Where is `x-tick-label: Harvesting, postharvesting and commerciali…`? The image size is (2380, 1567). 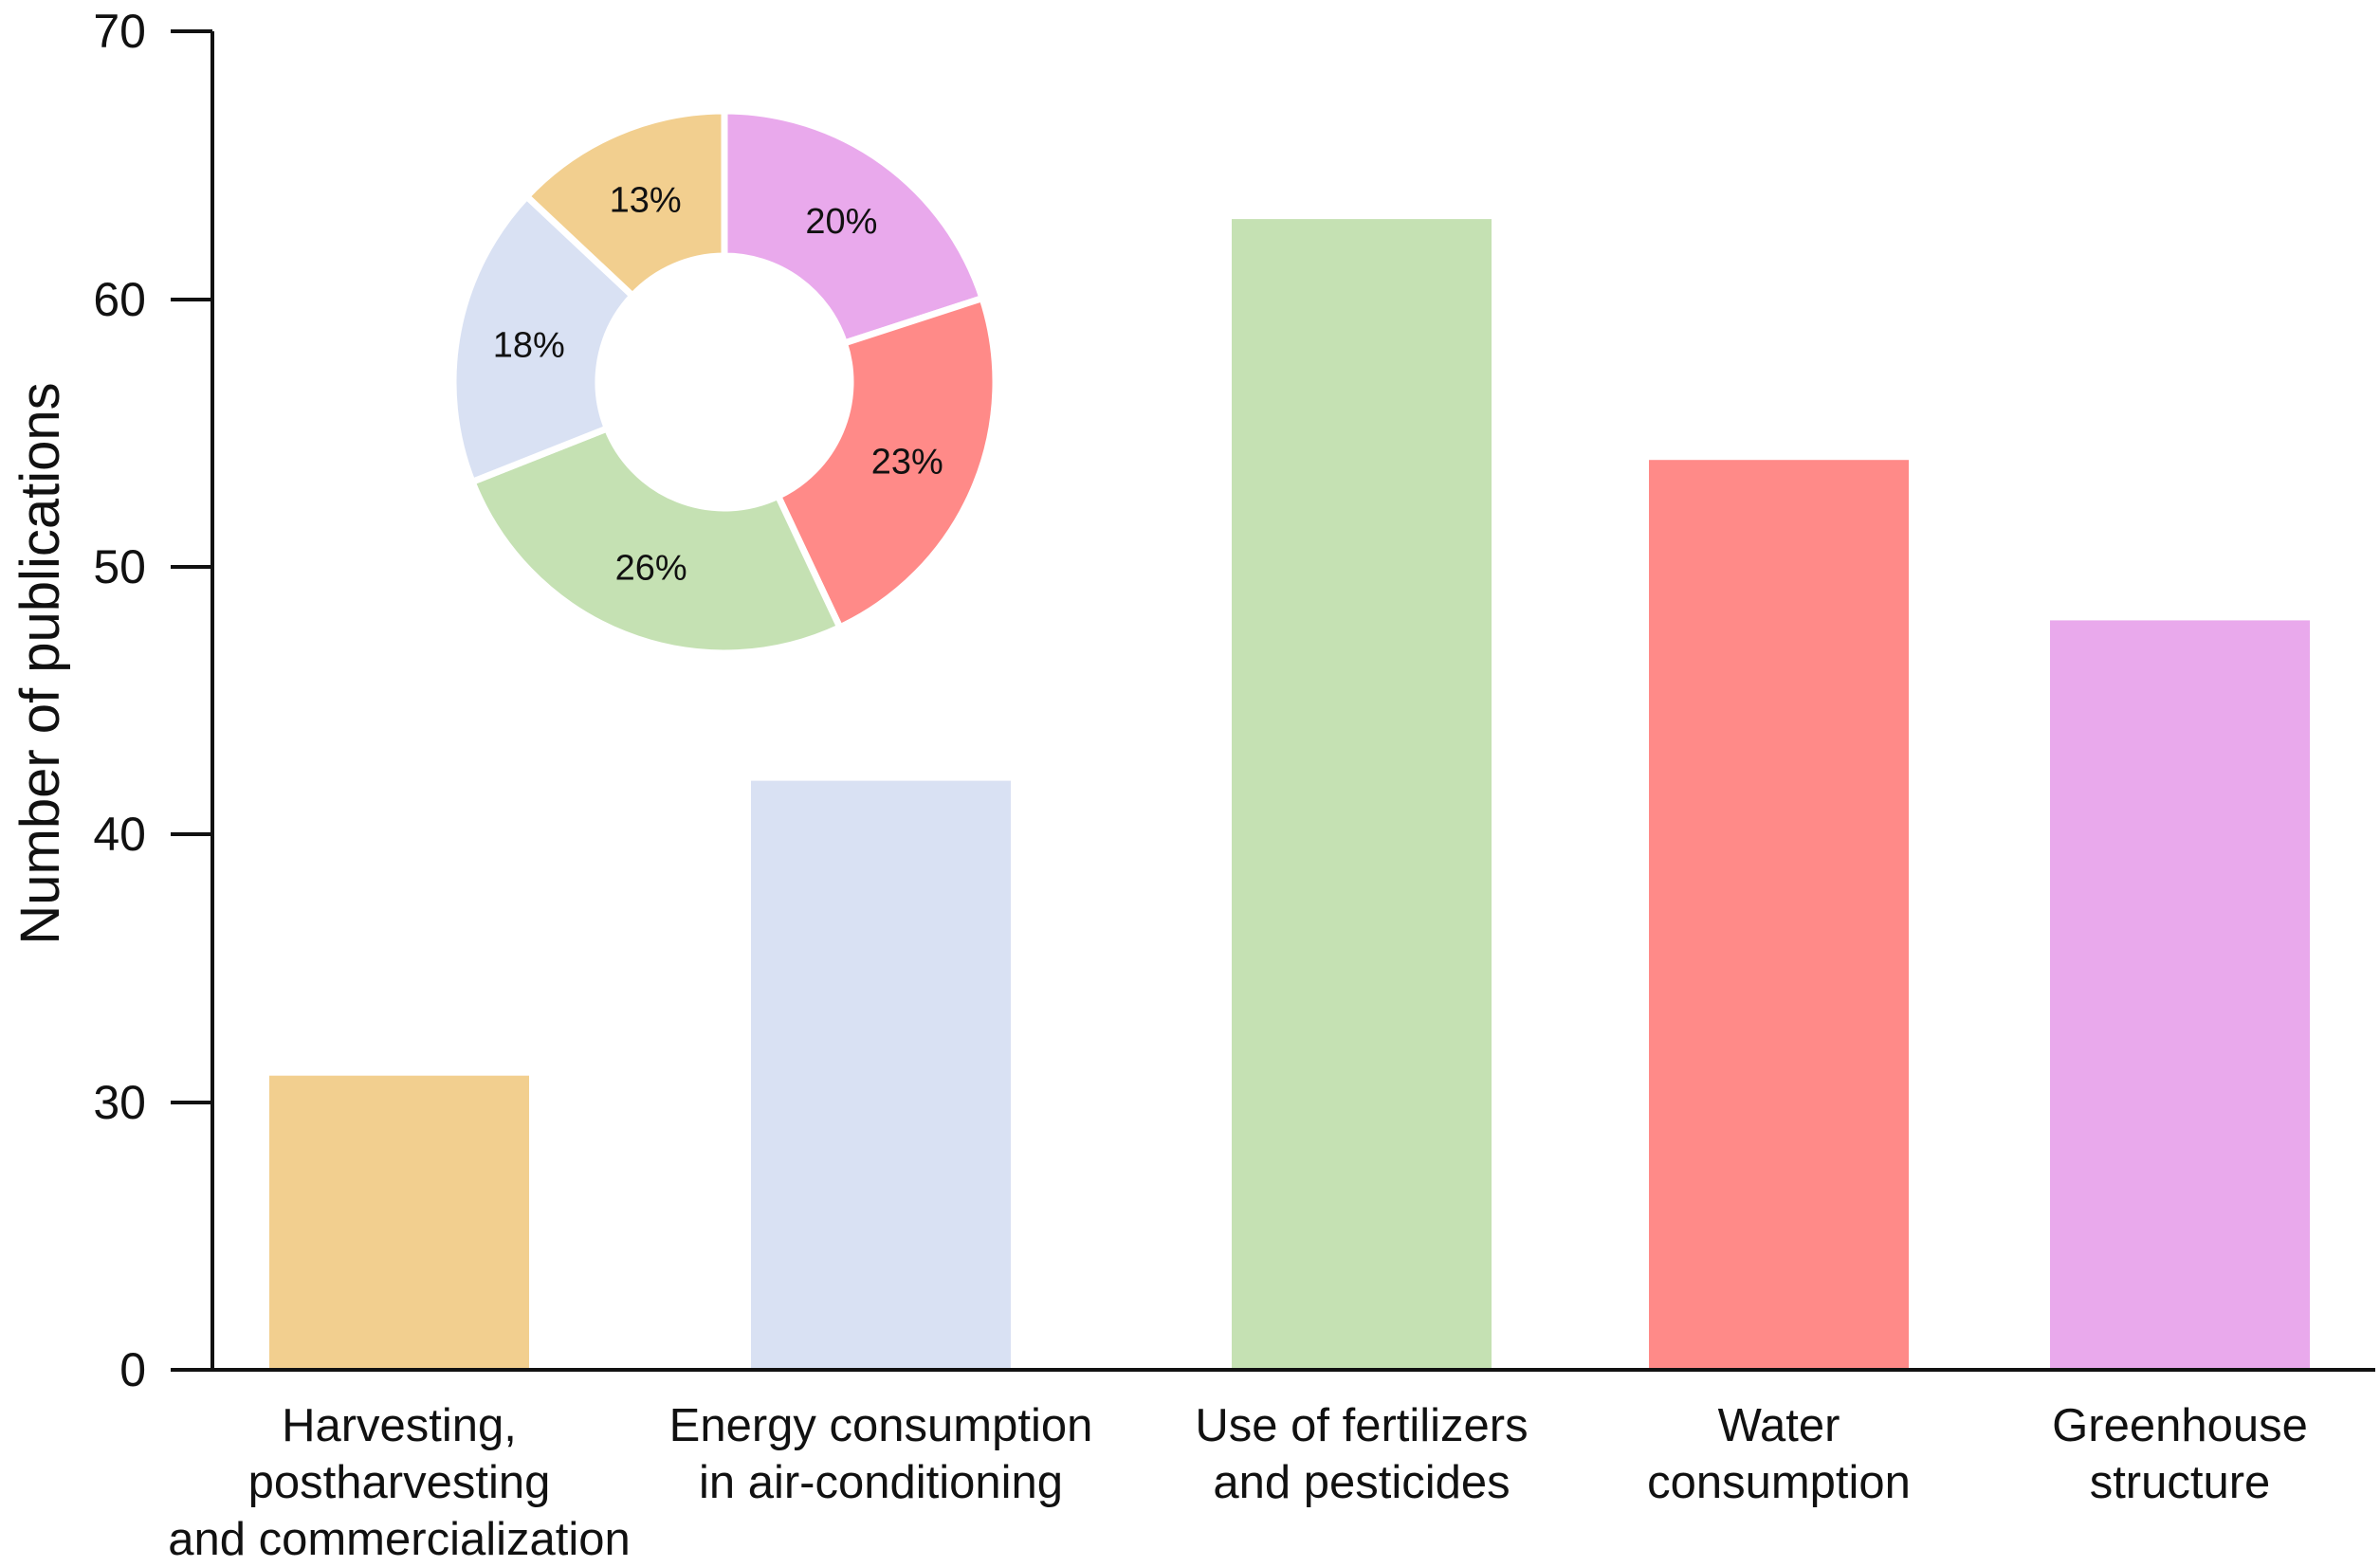
x-tick-label: Harvesting, postharvesting and commerciali… is located at coordinates (399, 1482).